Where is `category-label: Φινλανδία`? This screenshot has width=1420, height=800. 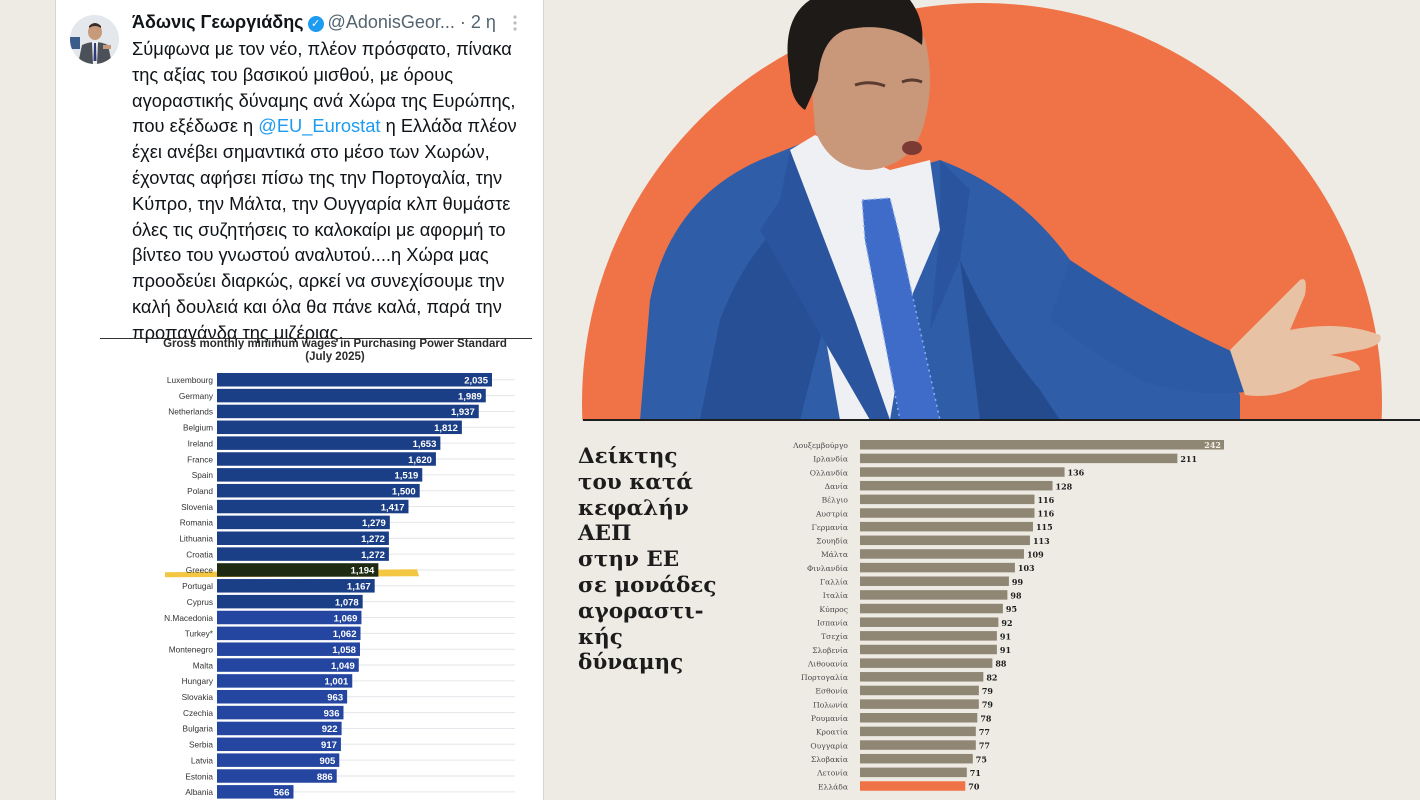
category-label: Φινλανδία is located at coordinates (827, 568).